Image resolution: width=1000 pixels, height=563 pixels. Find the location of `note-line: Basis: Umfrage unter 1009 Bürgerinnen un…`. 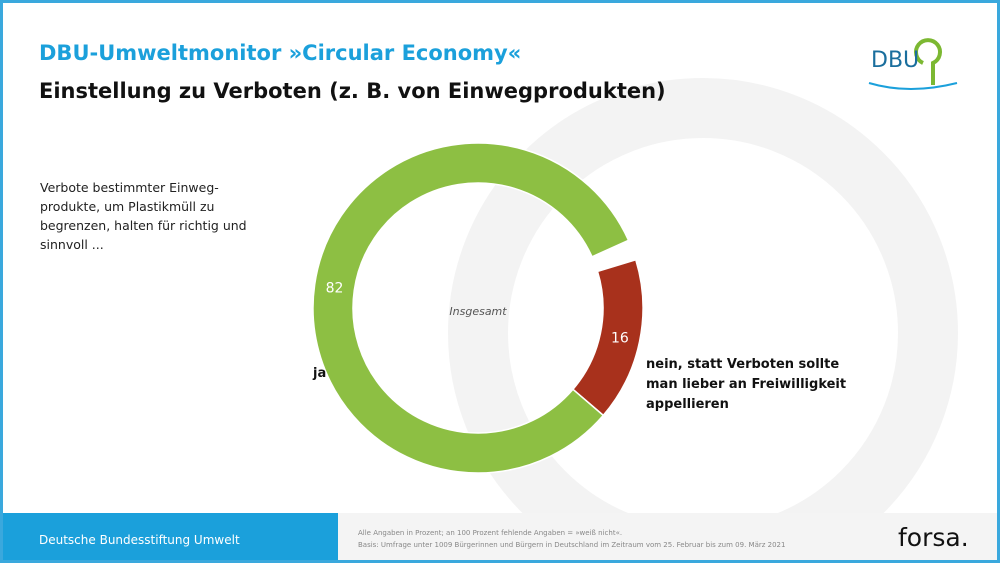

note-line: Basis: Umfrage unter 1009 Bürgerinnen un… is located at coordinates (572, 545).